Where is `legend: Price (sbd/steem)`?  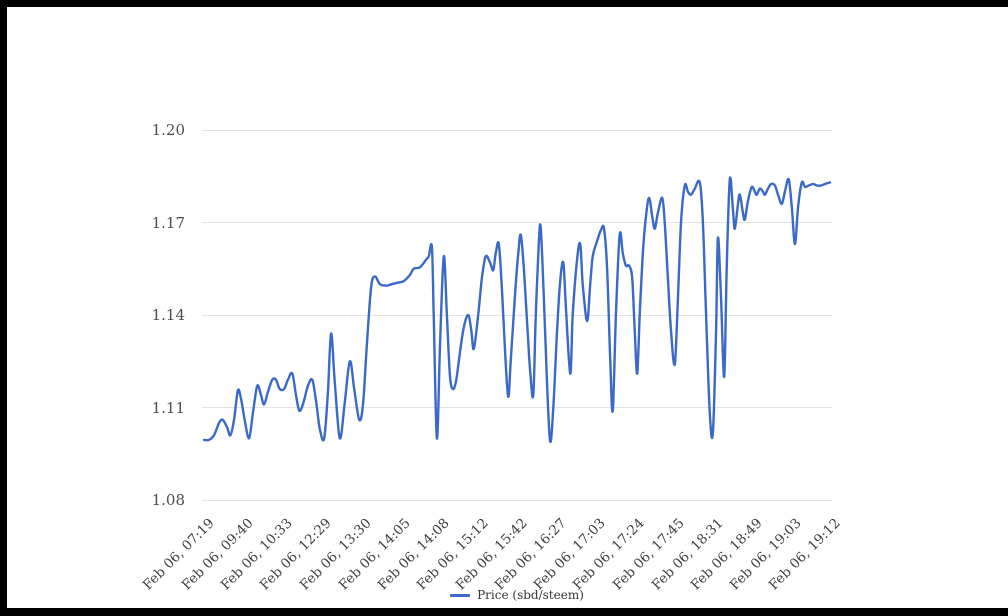
legend: Price (sbd/steem) is located at coordinates (517, 595).